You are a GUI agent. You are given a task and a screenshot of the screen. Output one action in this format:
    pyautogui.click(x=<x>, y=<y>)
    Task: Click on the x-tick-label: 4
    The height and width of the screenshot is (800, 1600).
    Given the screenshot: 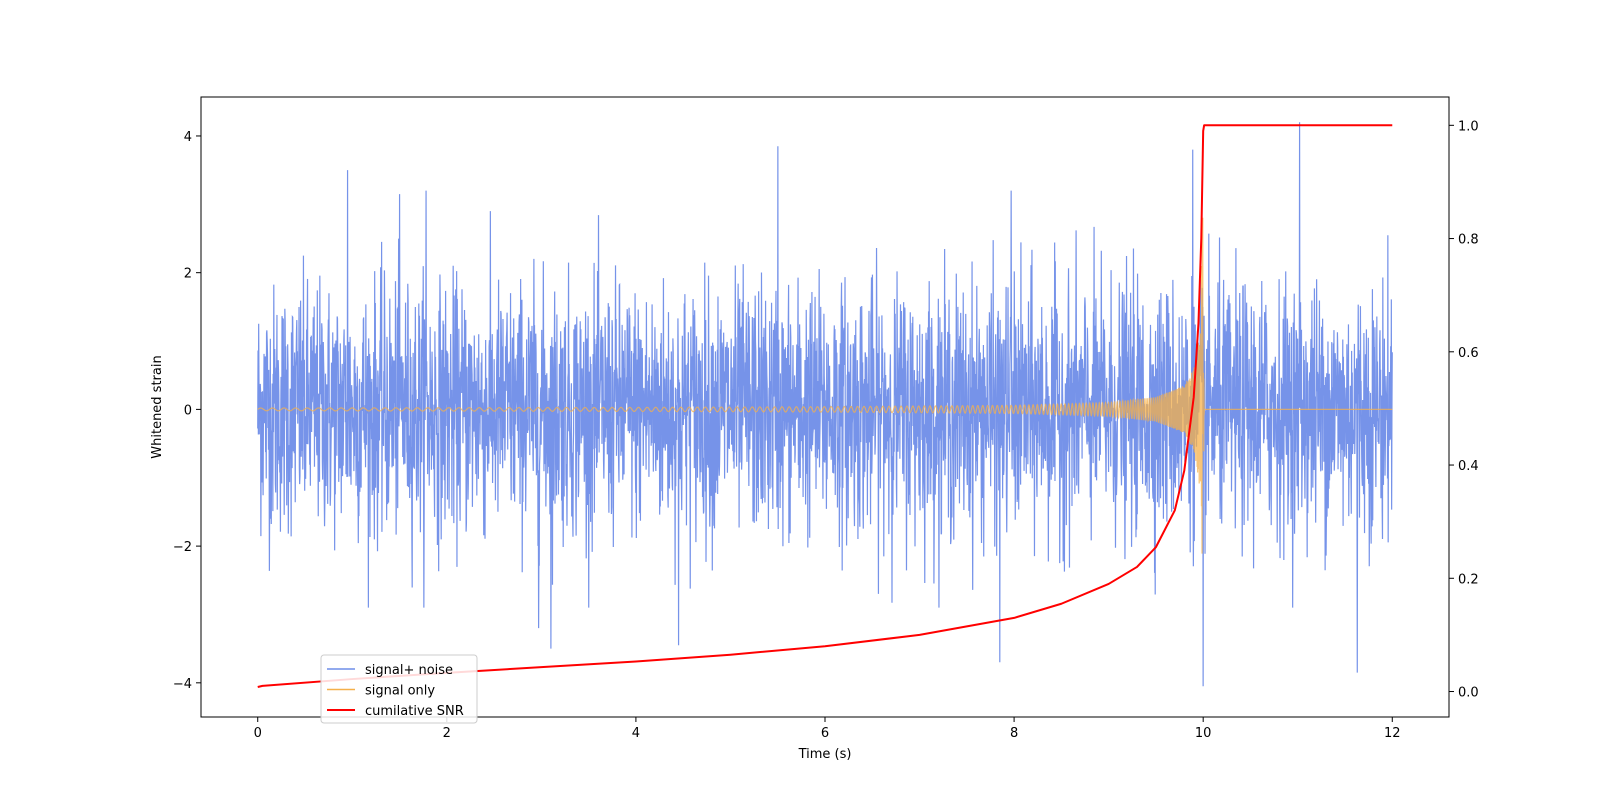 What is the action you would take?
    pyautogui.click(x=636, y=733)
    